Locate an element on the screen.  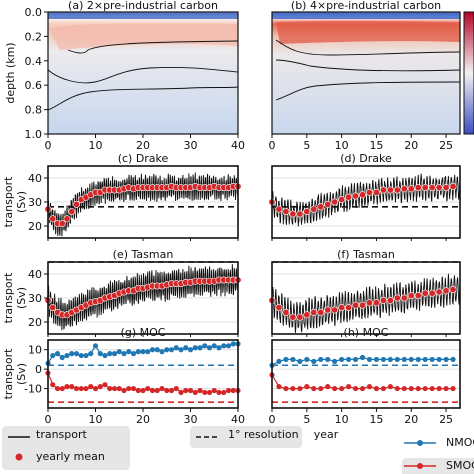
axes-frame is located at coordinates (366, 374).